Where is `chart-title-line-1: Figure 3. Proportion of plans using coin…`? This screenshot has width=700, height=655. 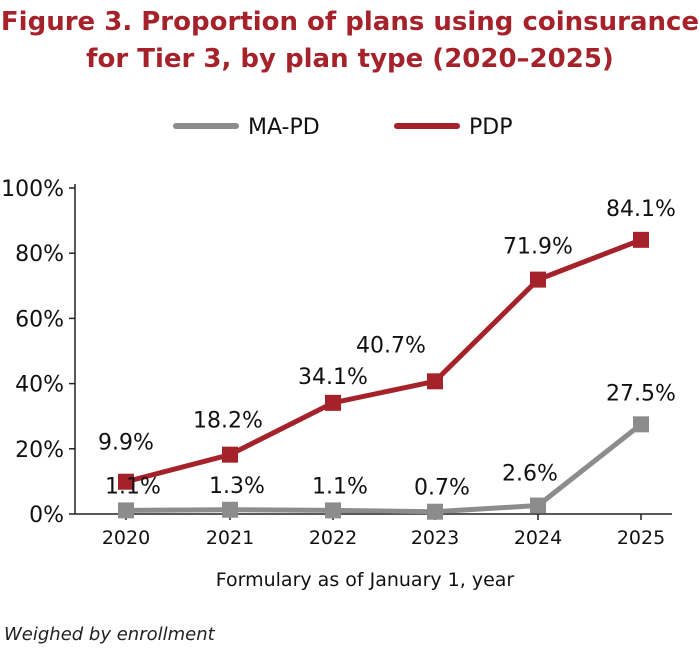
chart-title-line-1: Figure 3. Proportion of plans using coin… is located at coordinates (350, 22).